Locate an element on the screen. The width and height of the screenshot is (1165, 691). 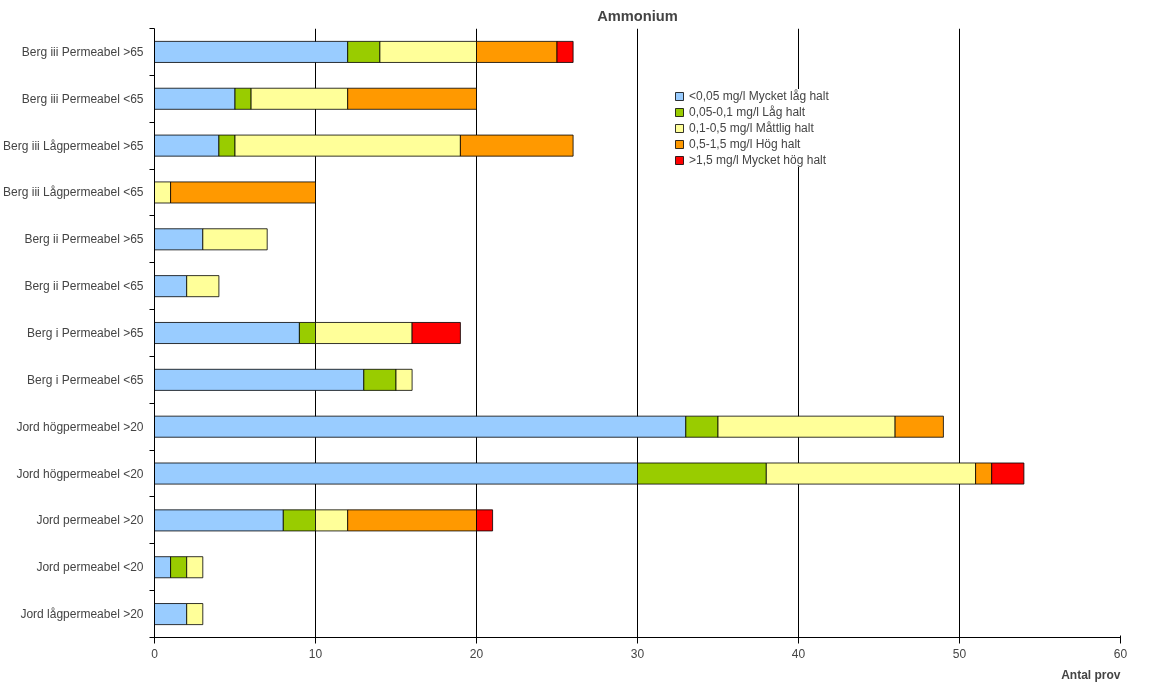
y-tick-label: Jord permeabel <20 is located at coordinates (90, 567).